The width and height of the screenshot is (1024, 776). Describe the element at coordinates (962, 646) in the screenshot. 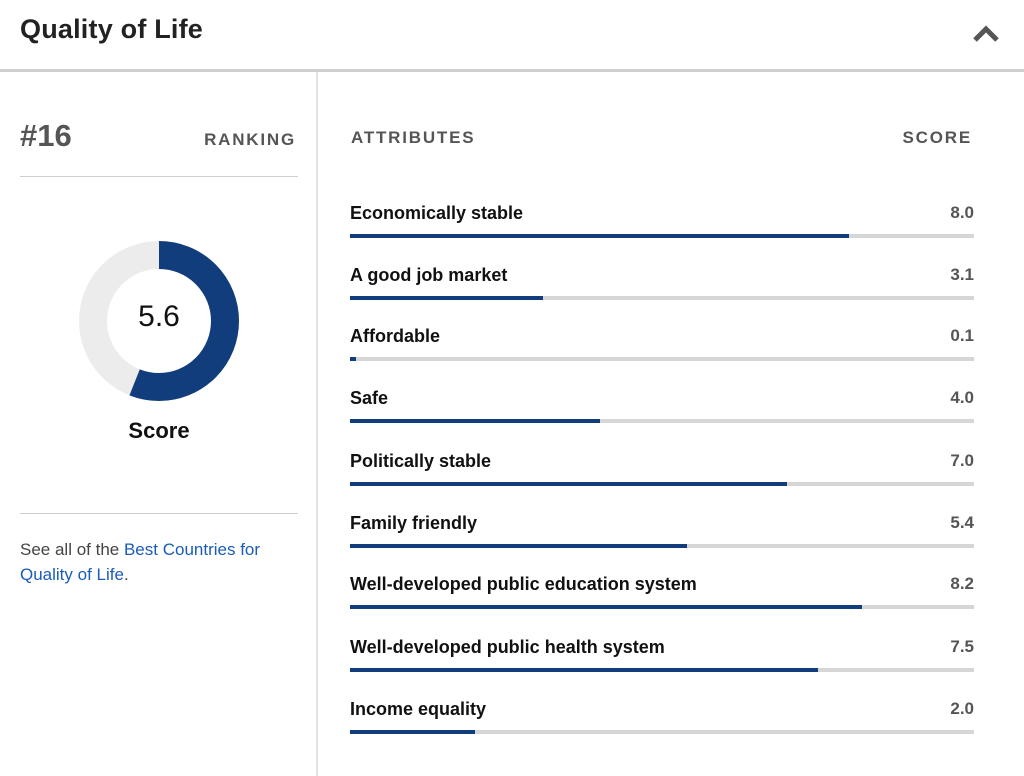

I see `attribute-score: 7.5` at that location.